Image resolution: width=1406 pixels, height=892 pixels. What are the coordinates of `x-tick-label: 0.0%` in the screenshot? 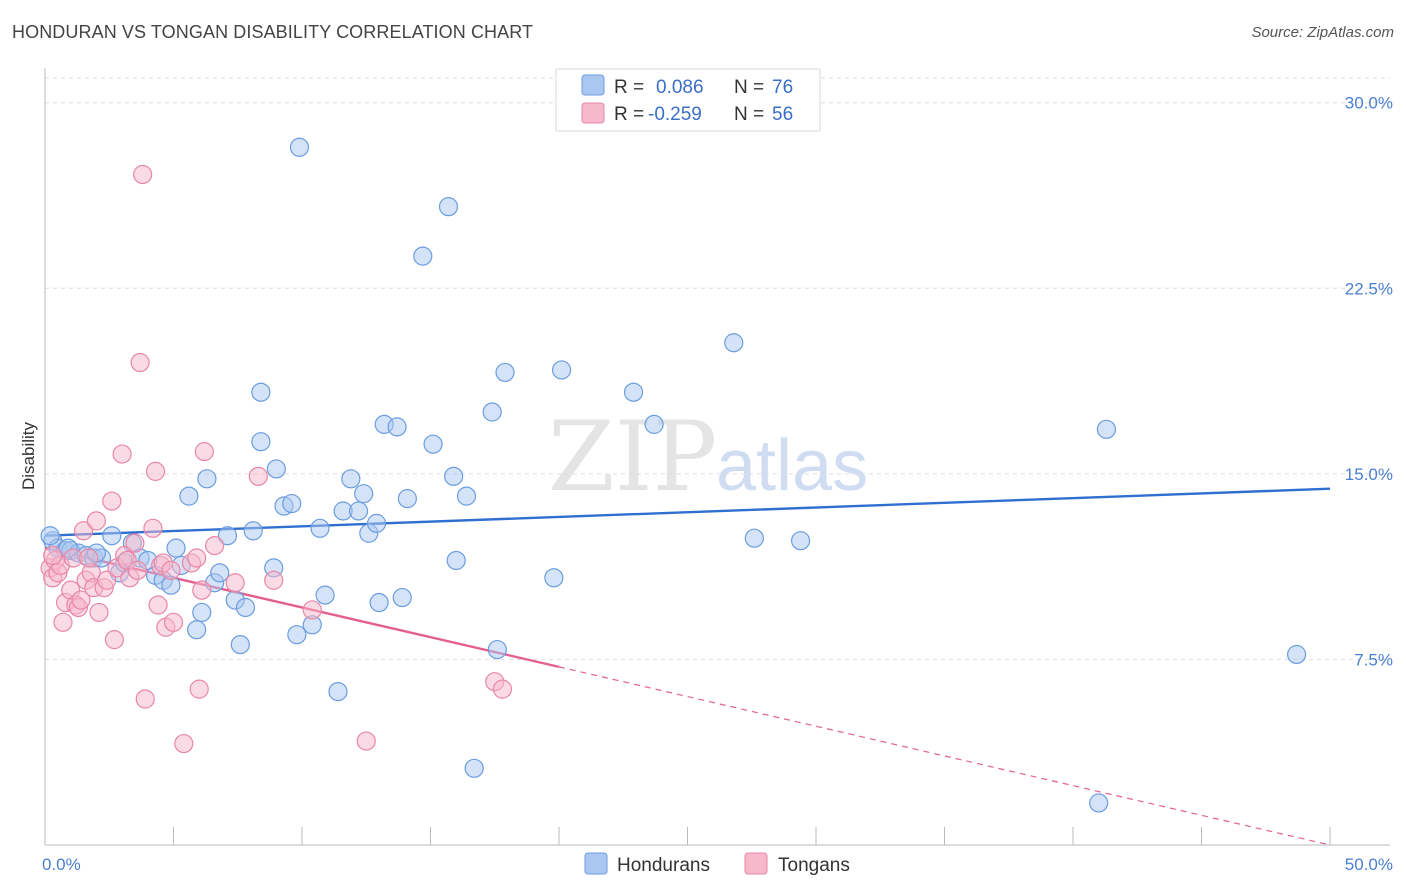 It's located at (61, 864).